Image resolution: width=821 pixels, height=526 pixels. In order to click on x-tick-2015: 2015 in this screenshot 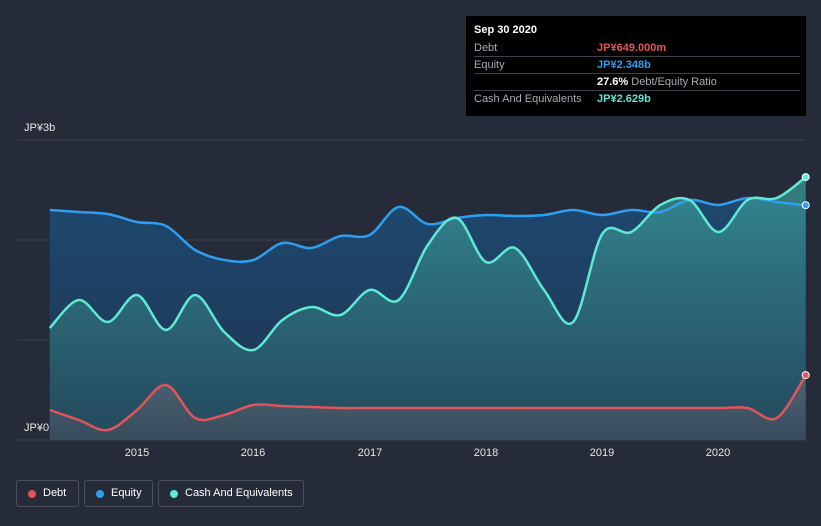, I will do `click(137, 453)`.